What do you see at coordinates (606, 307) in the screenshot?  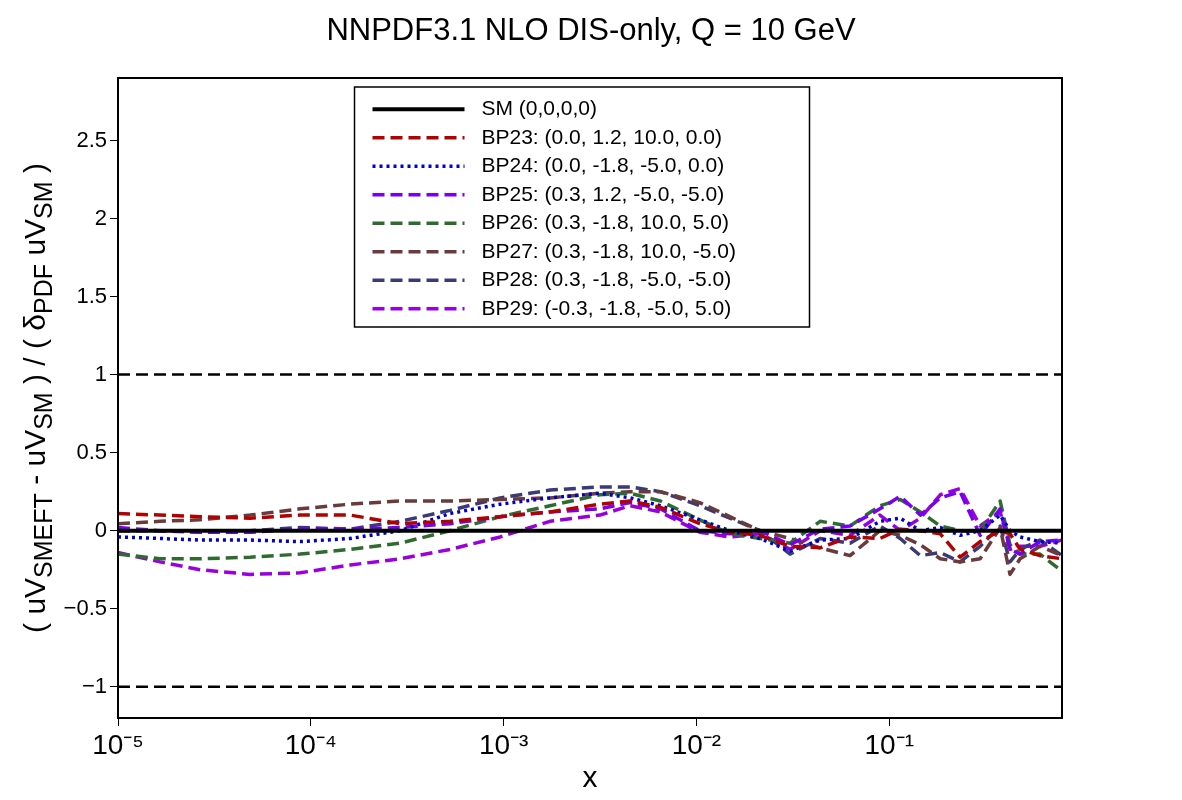 I see `legend-label: BP29: (-0.3, -1.8, -5.0, 5.0)` at bounding box center [606, 307].